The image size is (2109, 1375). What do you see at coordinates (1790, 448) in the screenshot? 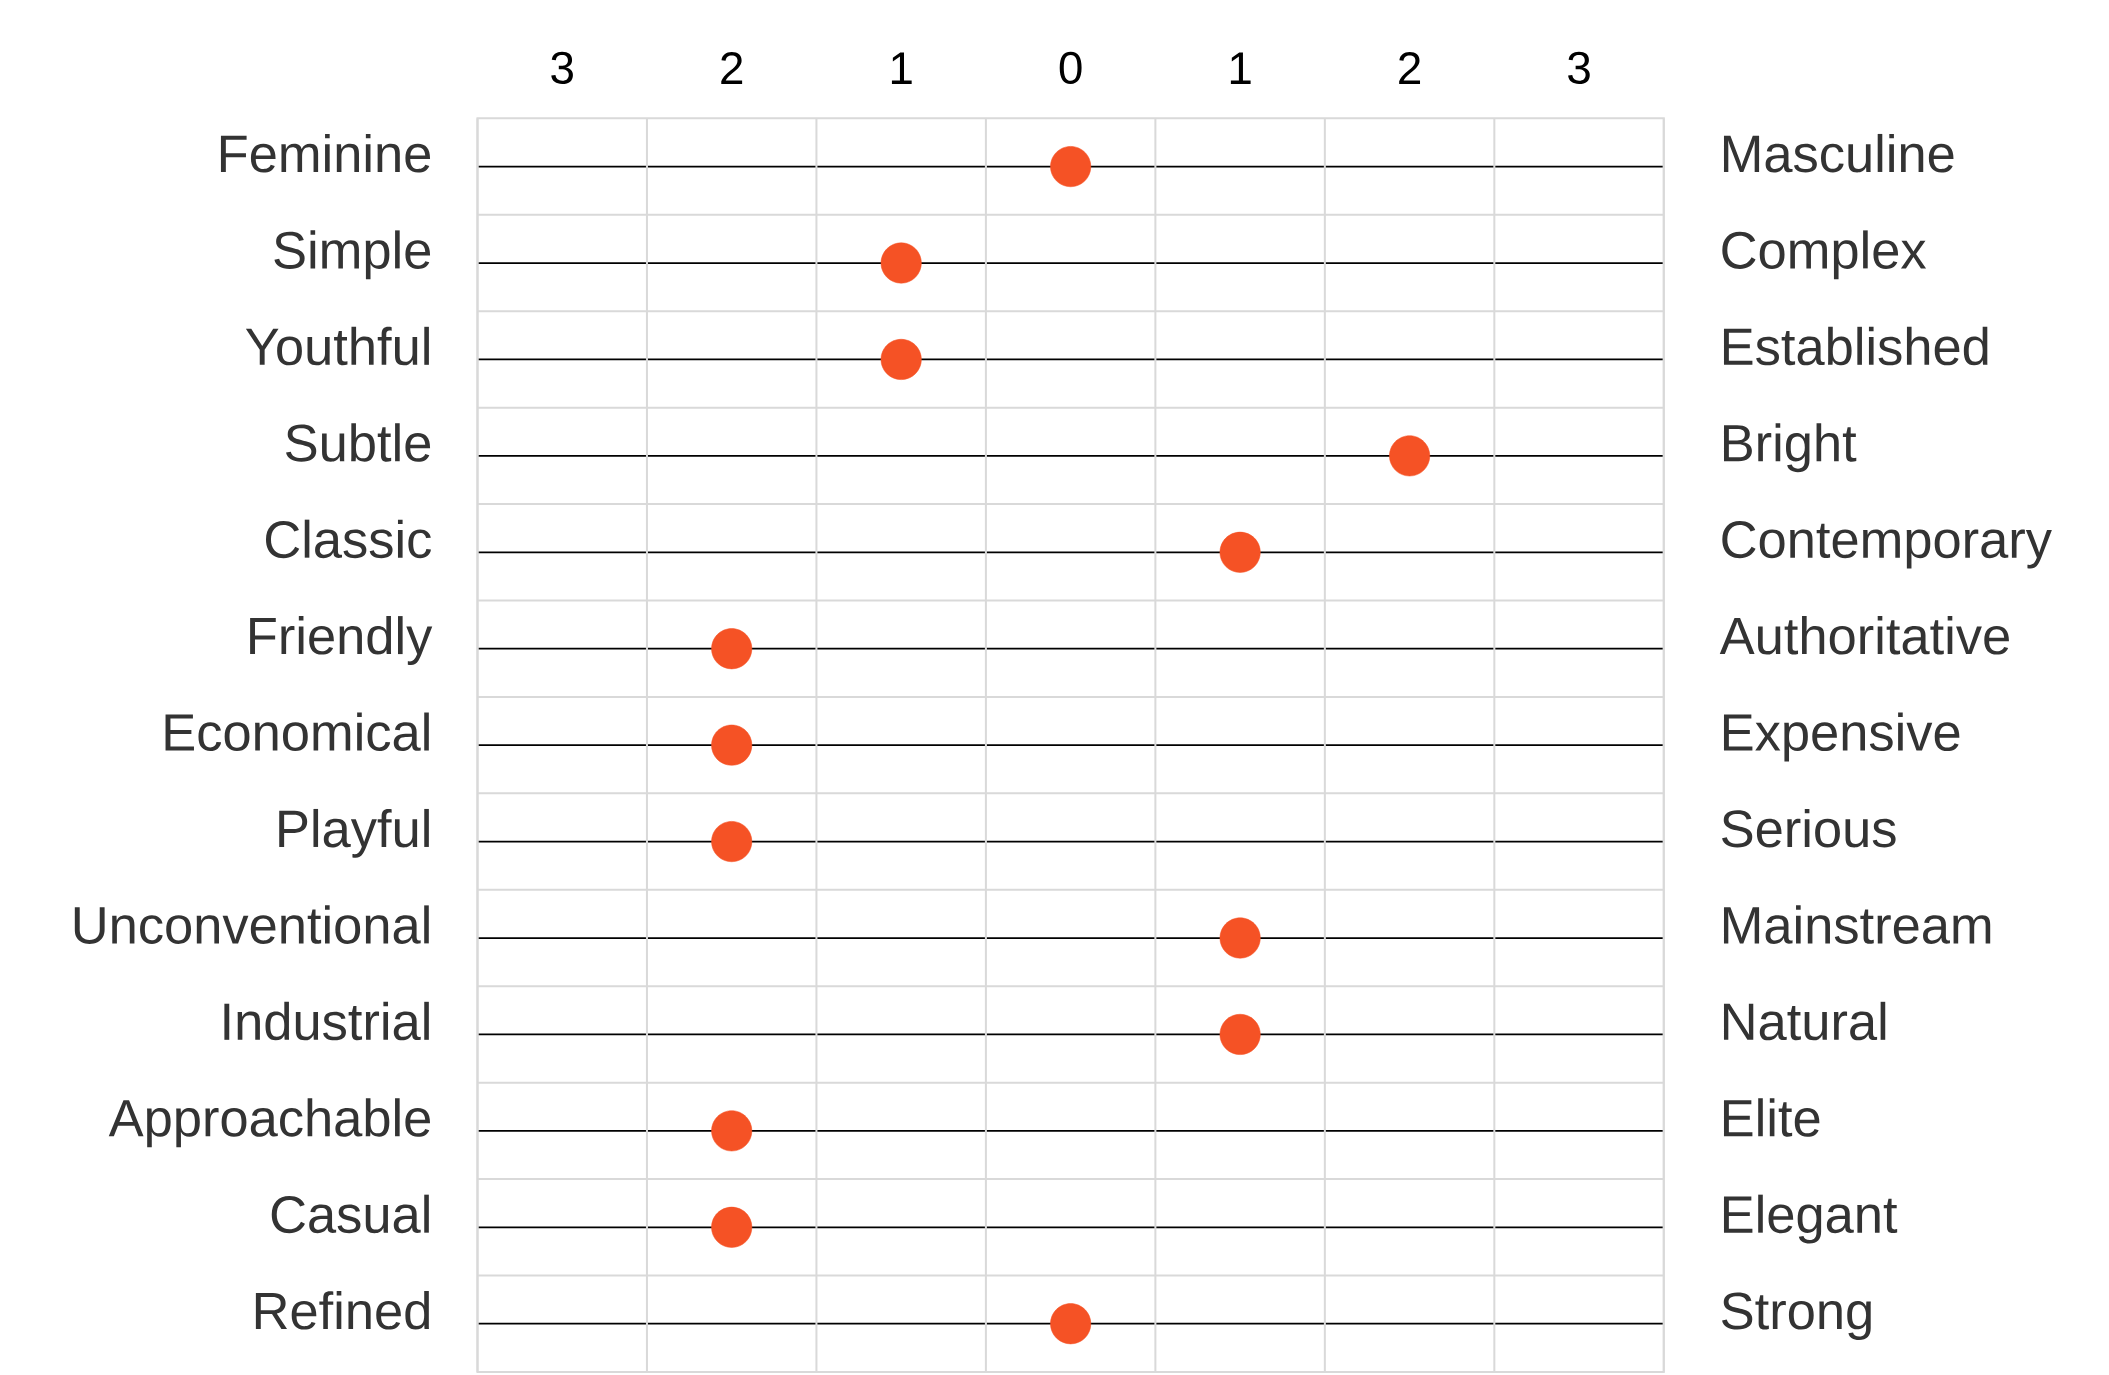
I see `y2-tick-label: Bright` at bounding box center [1790, 448].